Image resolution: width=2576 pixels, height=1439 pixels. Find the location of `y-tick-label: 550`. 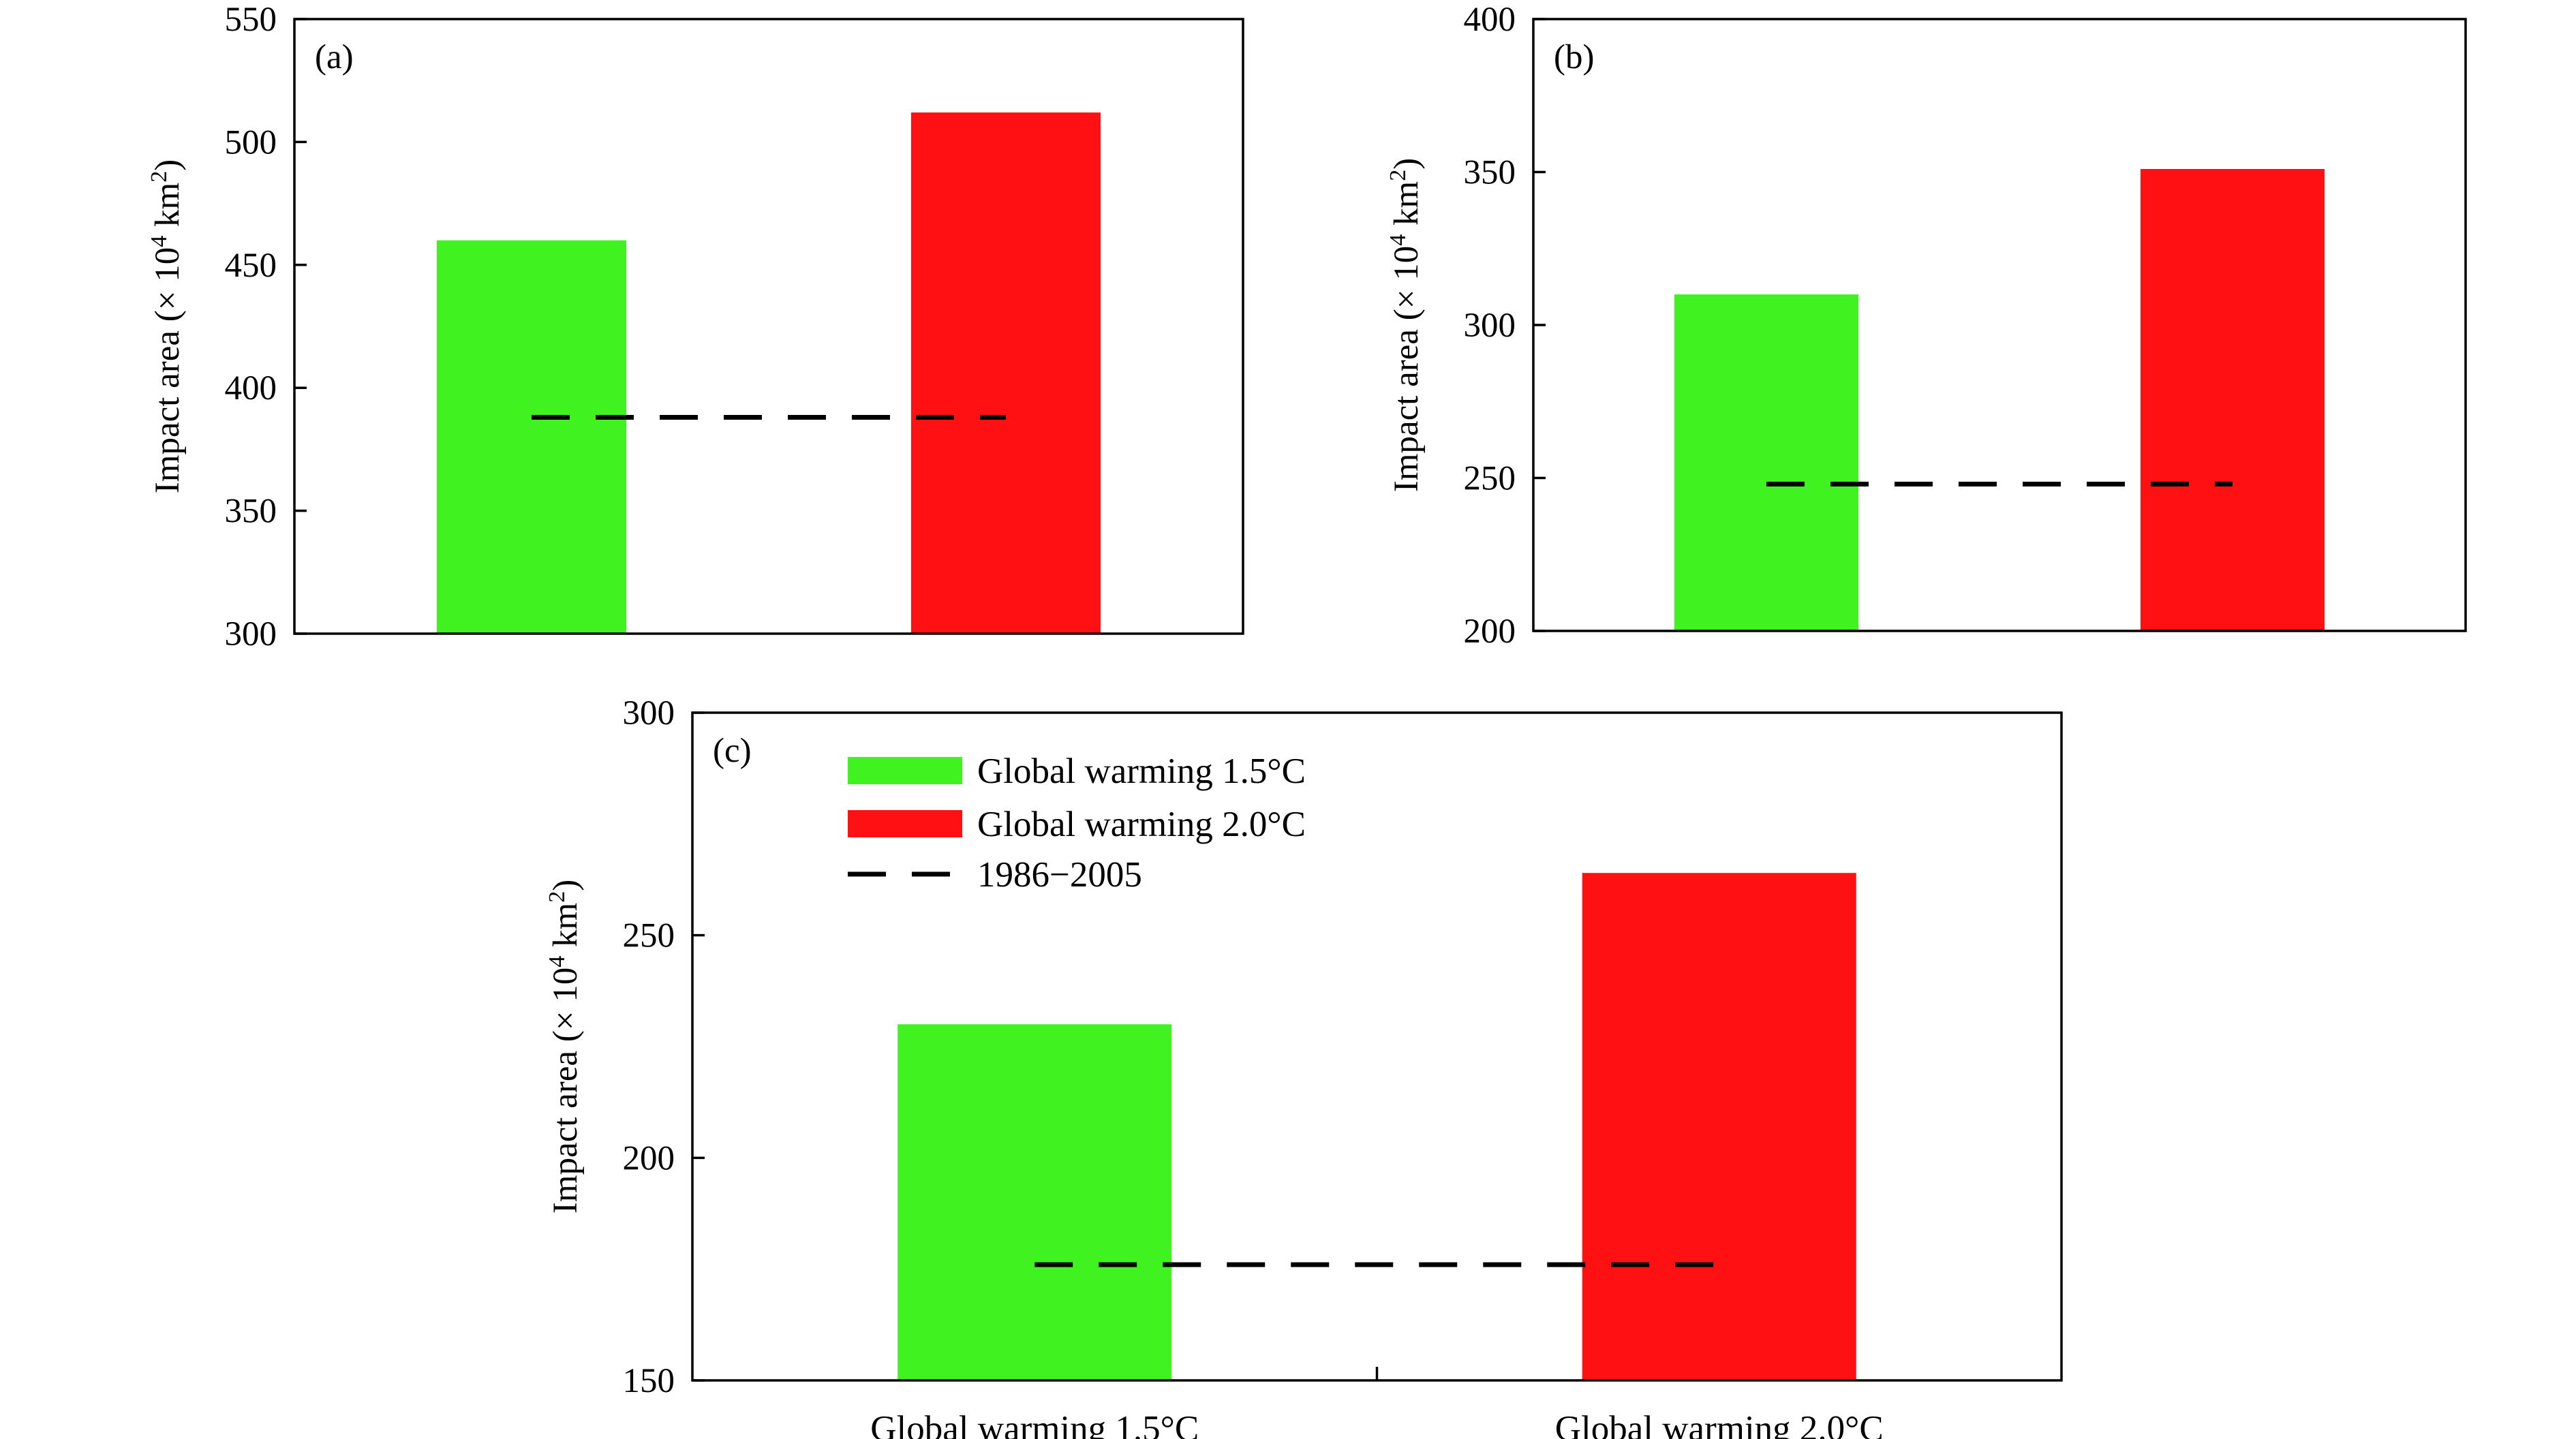

y-tick-label: 550 is located at coordinates (251, 20).